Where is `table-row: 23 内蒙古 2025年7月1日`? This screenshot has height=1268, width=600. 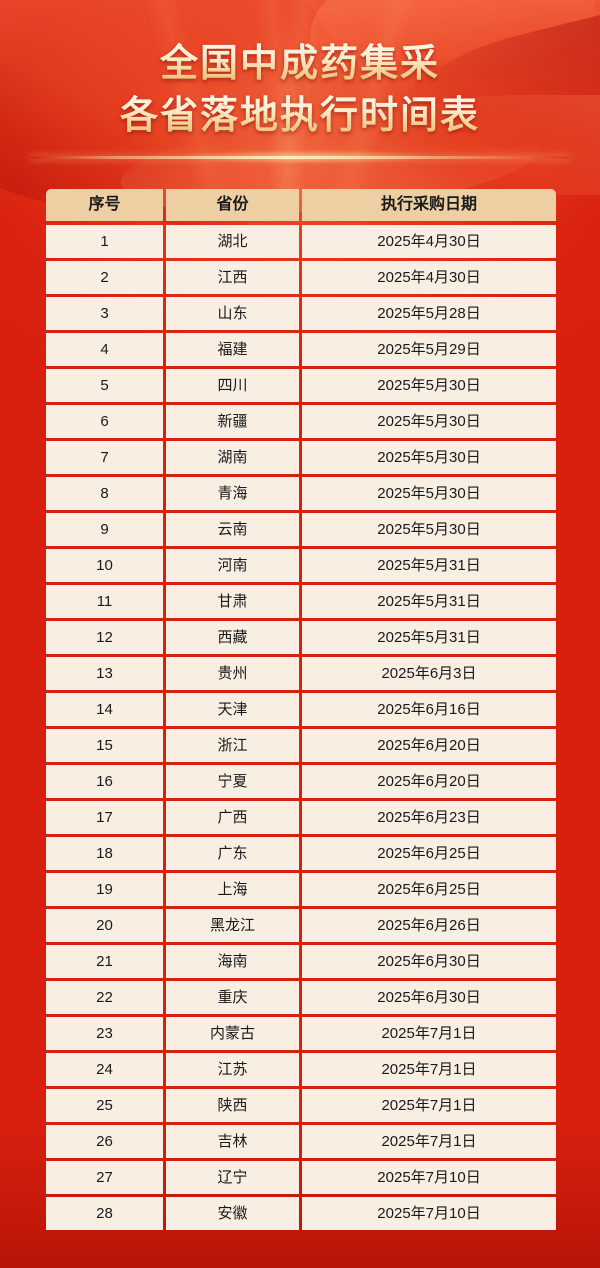 table-row: 23 内蒙古 2025年7月1日 is located at coordinates (301, 1033).